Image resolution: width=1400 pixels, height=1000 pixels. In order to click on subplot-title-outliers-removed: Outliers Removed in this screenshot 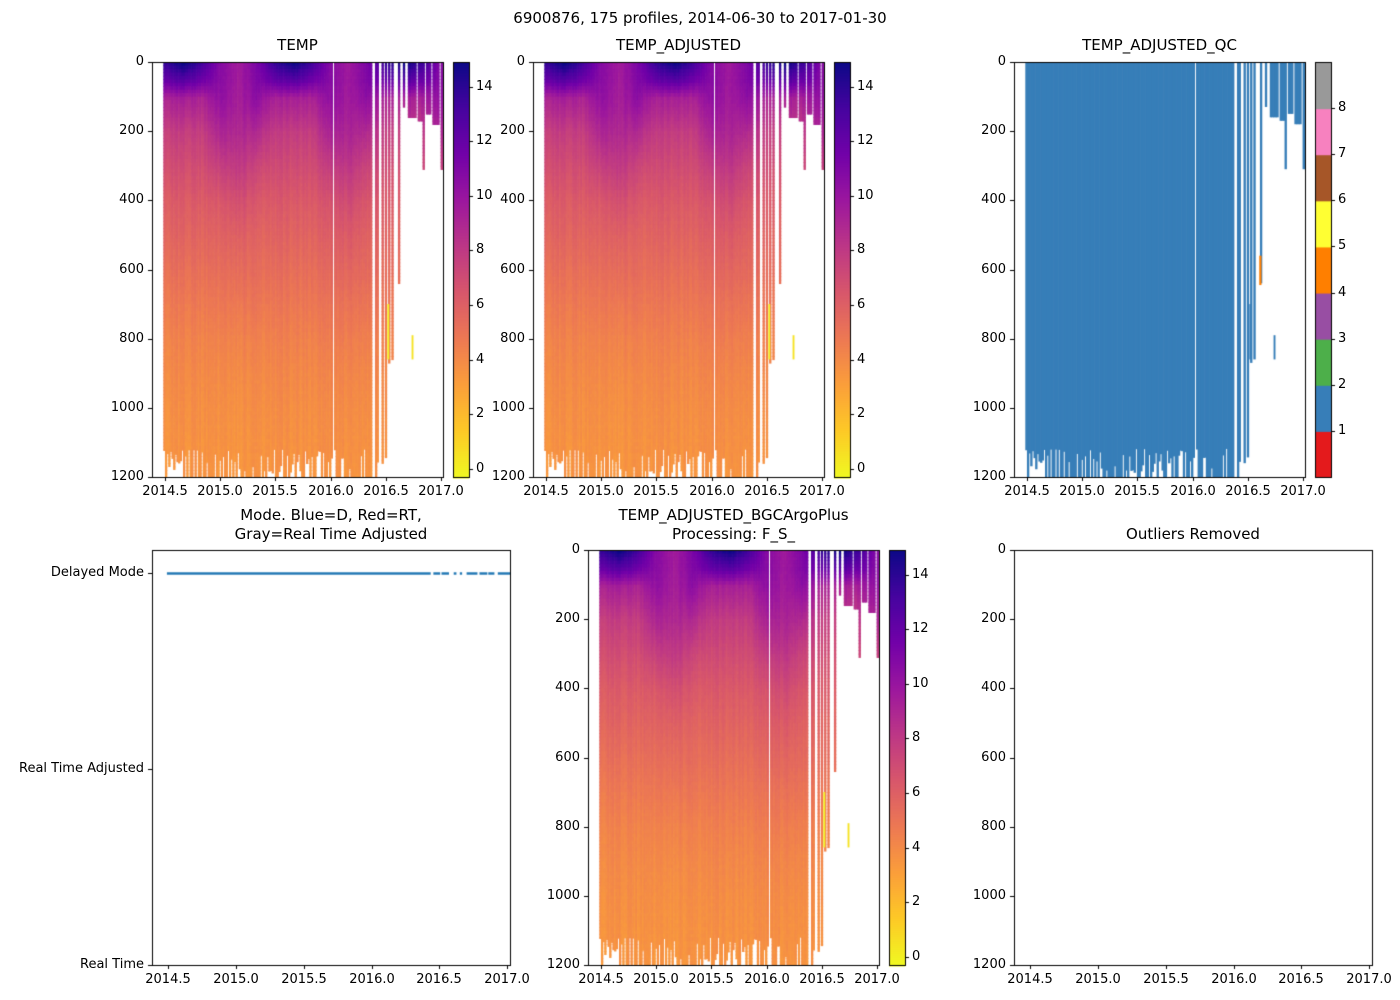, I will do `click(1193, 534)`.